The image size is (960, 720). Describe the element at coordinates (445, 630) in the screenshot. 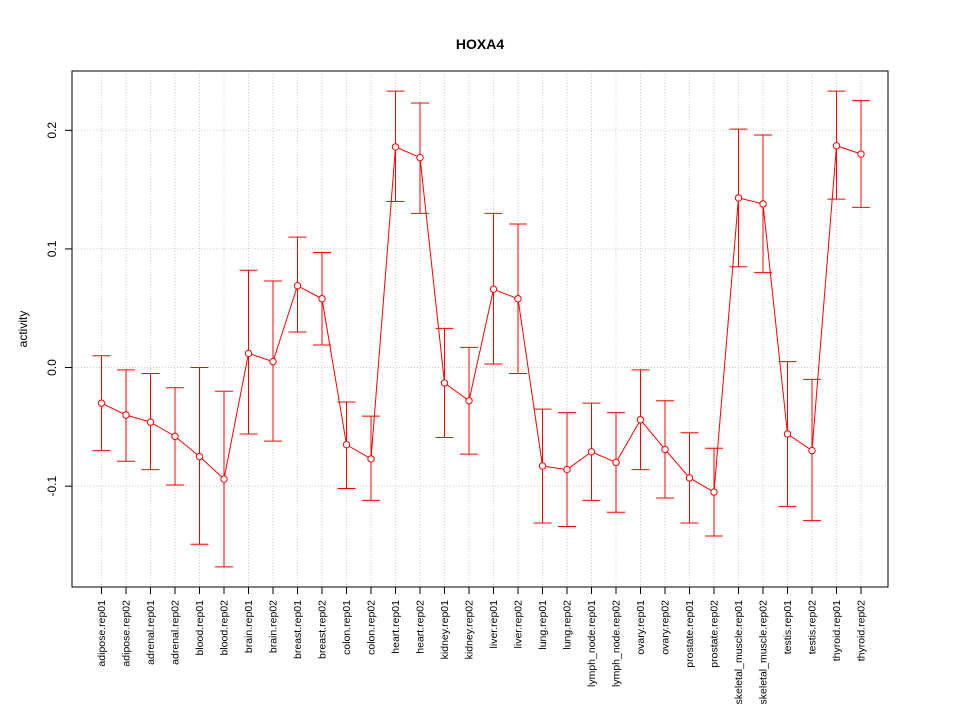

I see `x-tick-label: kidney.rep01` at that location.